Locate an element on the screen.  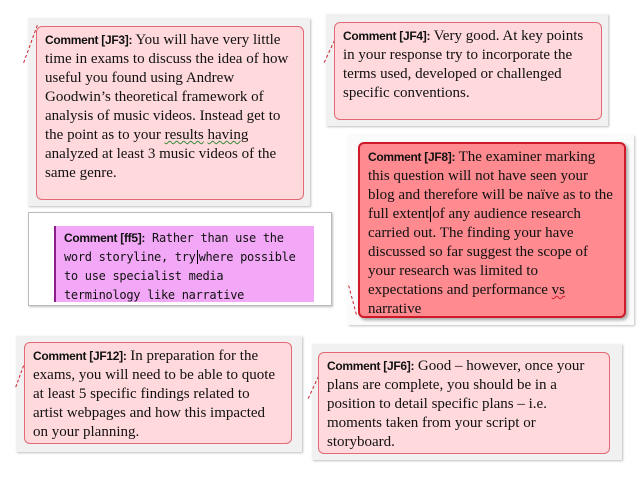
comment-text: narrative is located at coordinates (395, 309).